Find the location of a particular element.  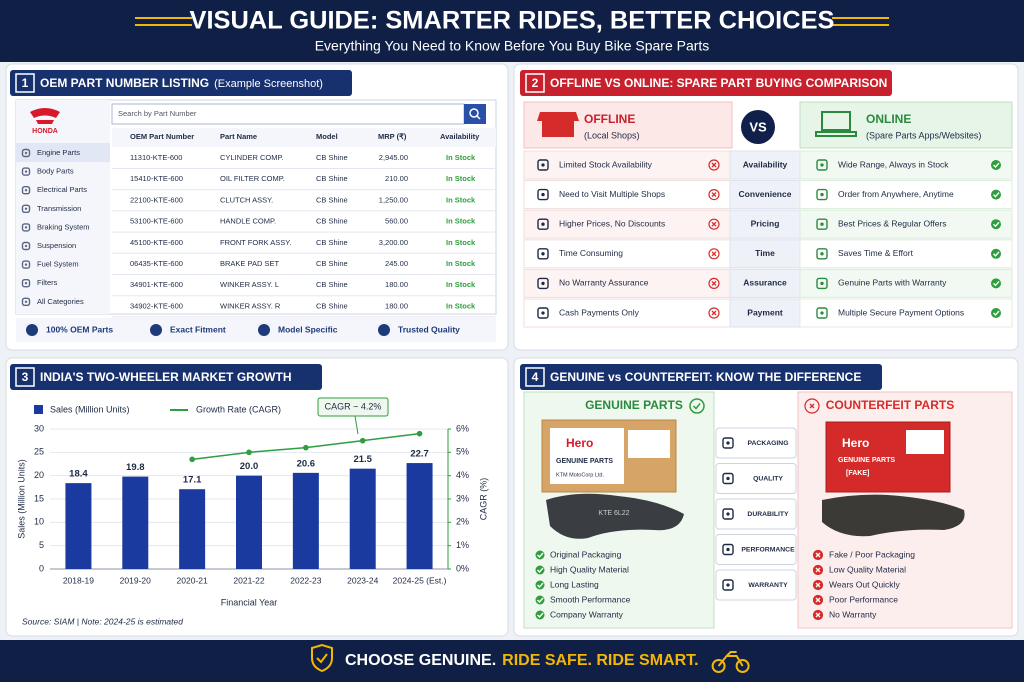

legend-label: Sales (Million Units) is located at coordinates (90, 409).